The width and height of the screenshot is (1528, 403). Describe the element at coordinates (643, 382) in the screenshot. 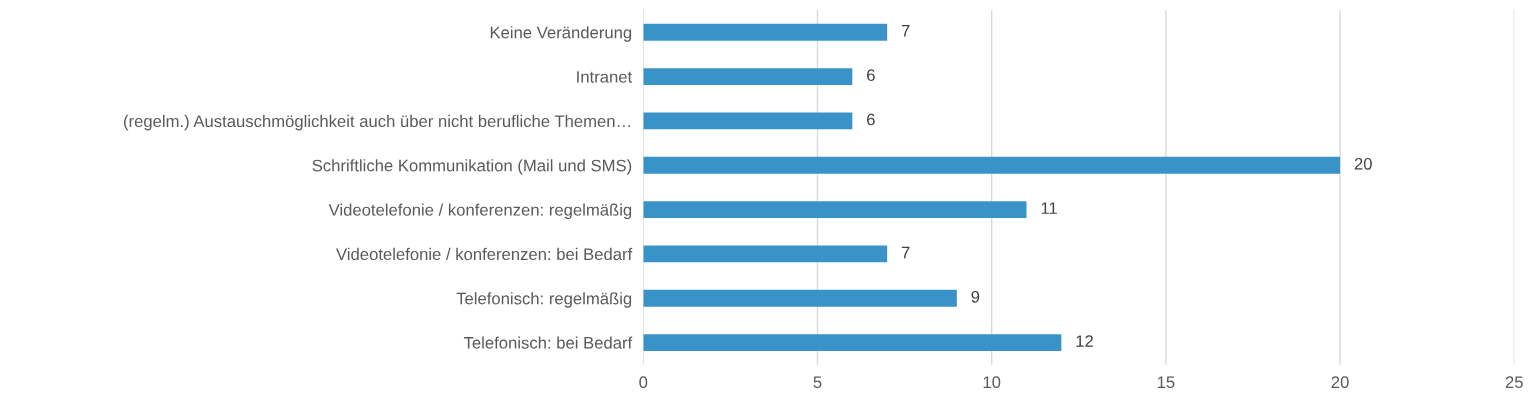

I see `x-tick-label: 0` at that location.